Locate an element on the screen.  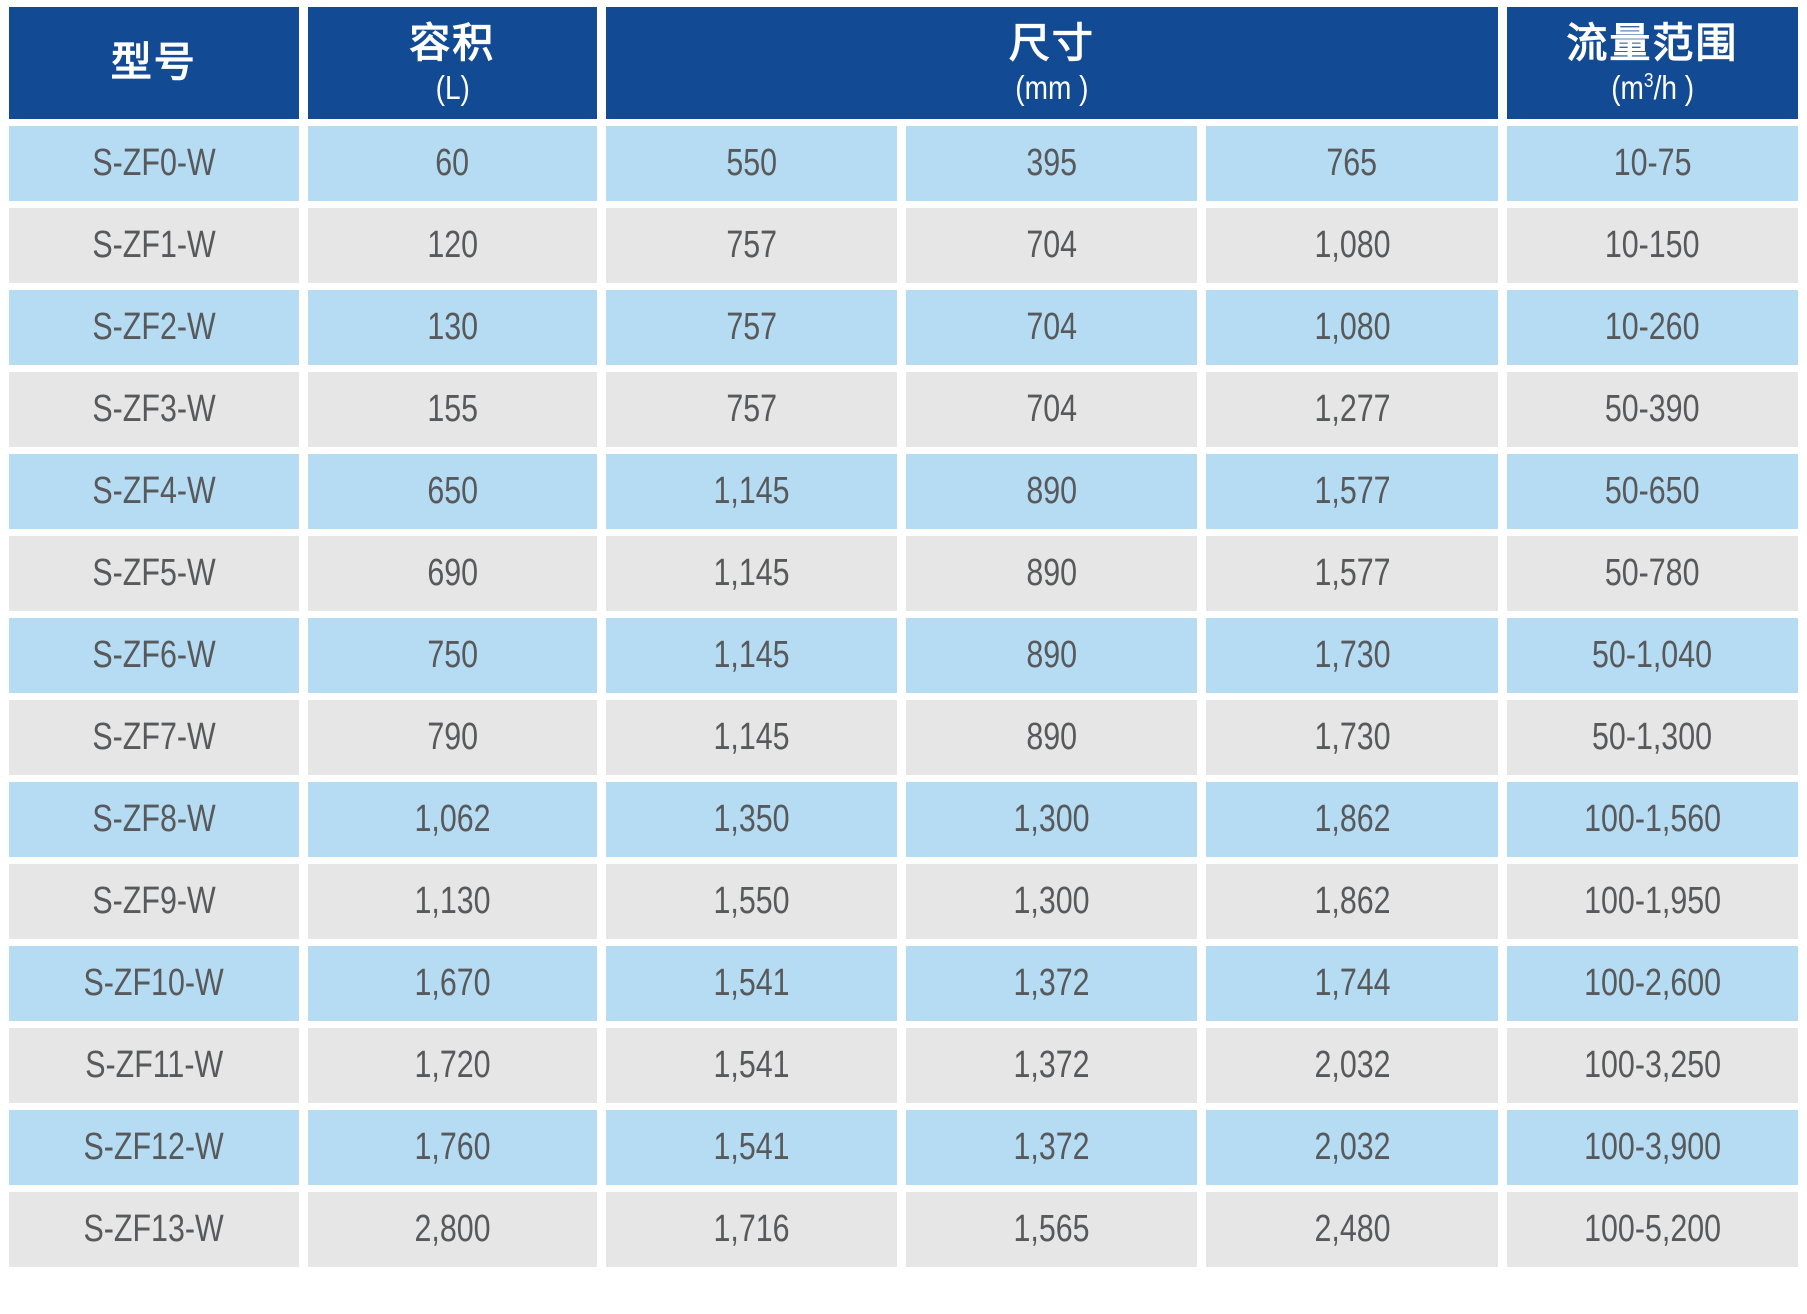
cell-flow-range: 100-1,950 is located at coordinates (1652, 901).